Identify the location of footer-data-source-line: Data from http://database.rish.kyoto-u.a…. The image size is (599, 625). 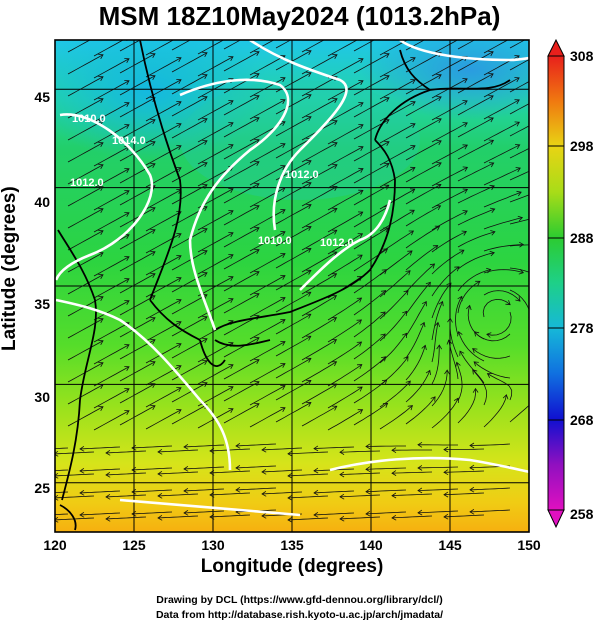
(299, 615).